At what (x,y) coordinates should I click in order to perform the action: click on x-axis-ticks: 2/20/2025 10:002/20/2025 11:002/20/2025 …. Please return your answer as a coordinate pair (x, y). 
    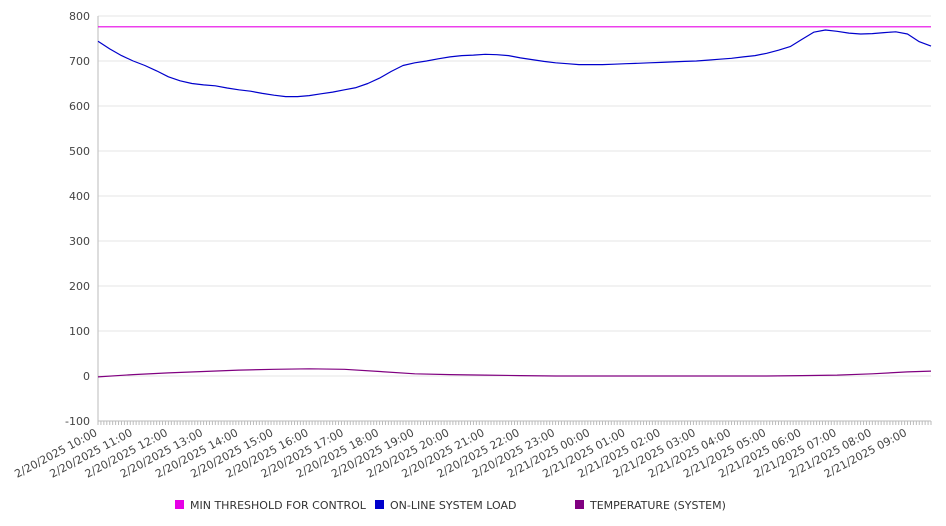
    Looking at the image, I should click on (472, 451).